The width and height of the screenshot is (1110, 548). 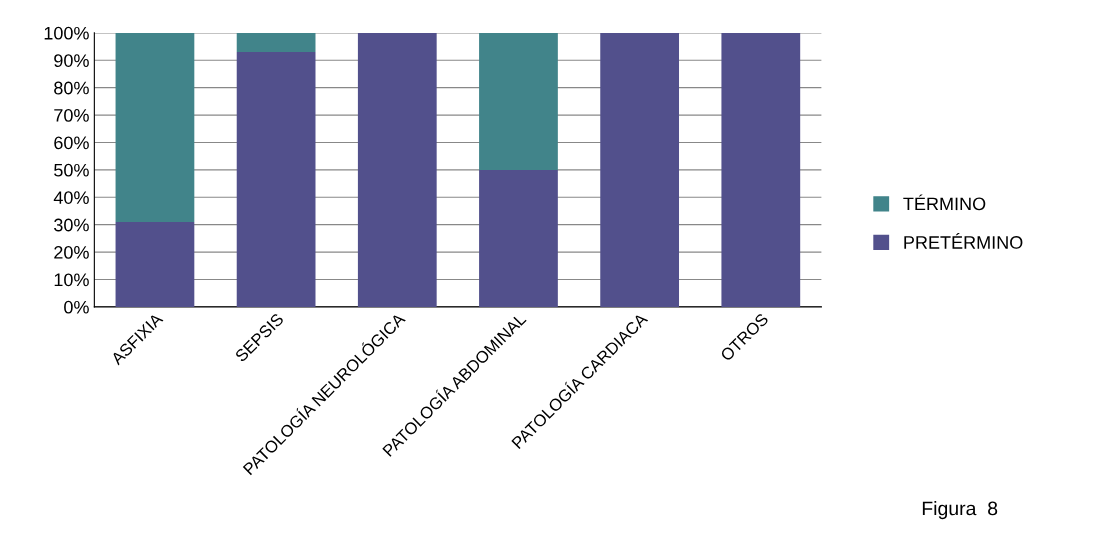 I want to click on y-tick-label: 50%, so click(x=71, y=170).